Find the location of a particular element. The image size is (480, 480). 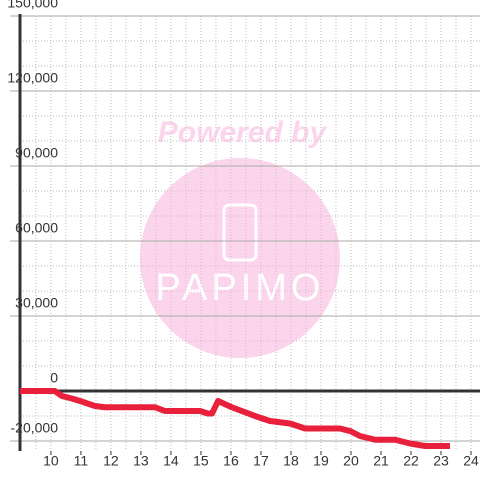

y-tick-label: 0 is located at coordinates (54, 378).